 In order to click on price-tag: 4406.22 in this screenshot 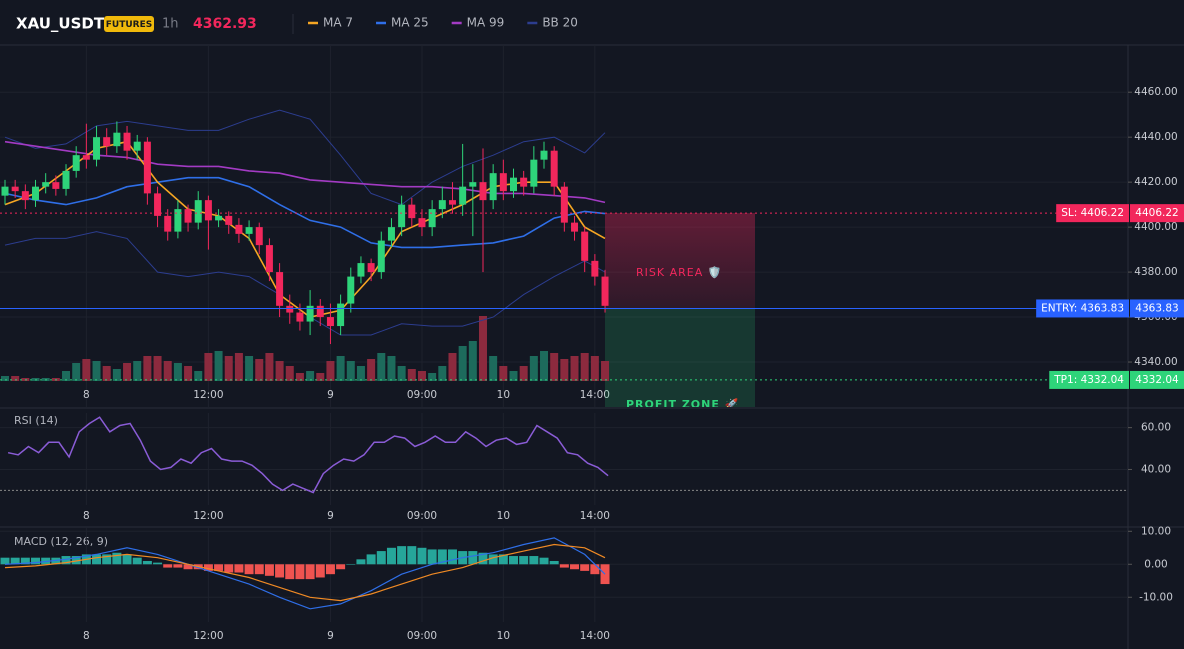, I will do `click(1156, 213)`.